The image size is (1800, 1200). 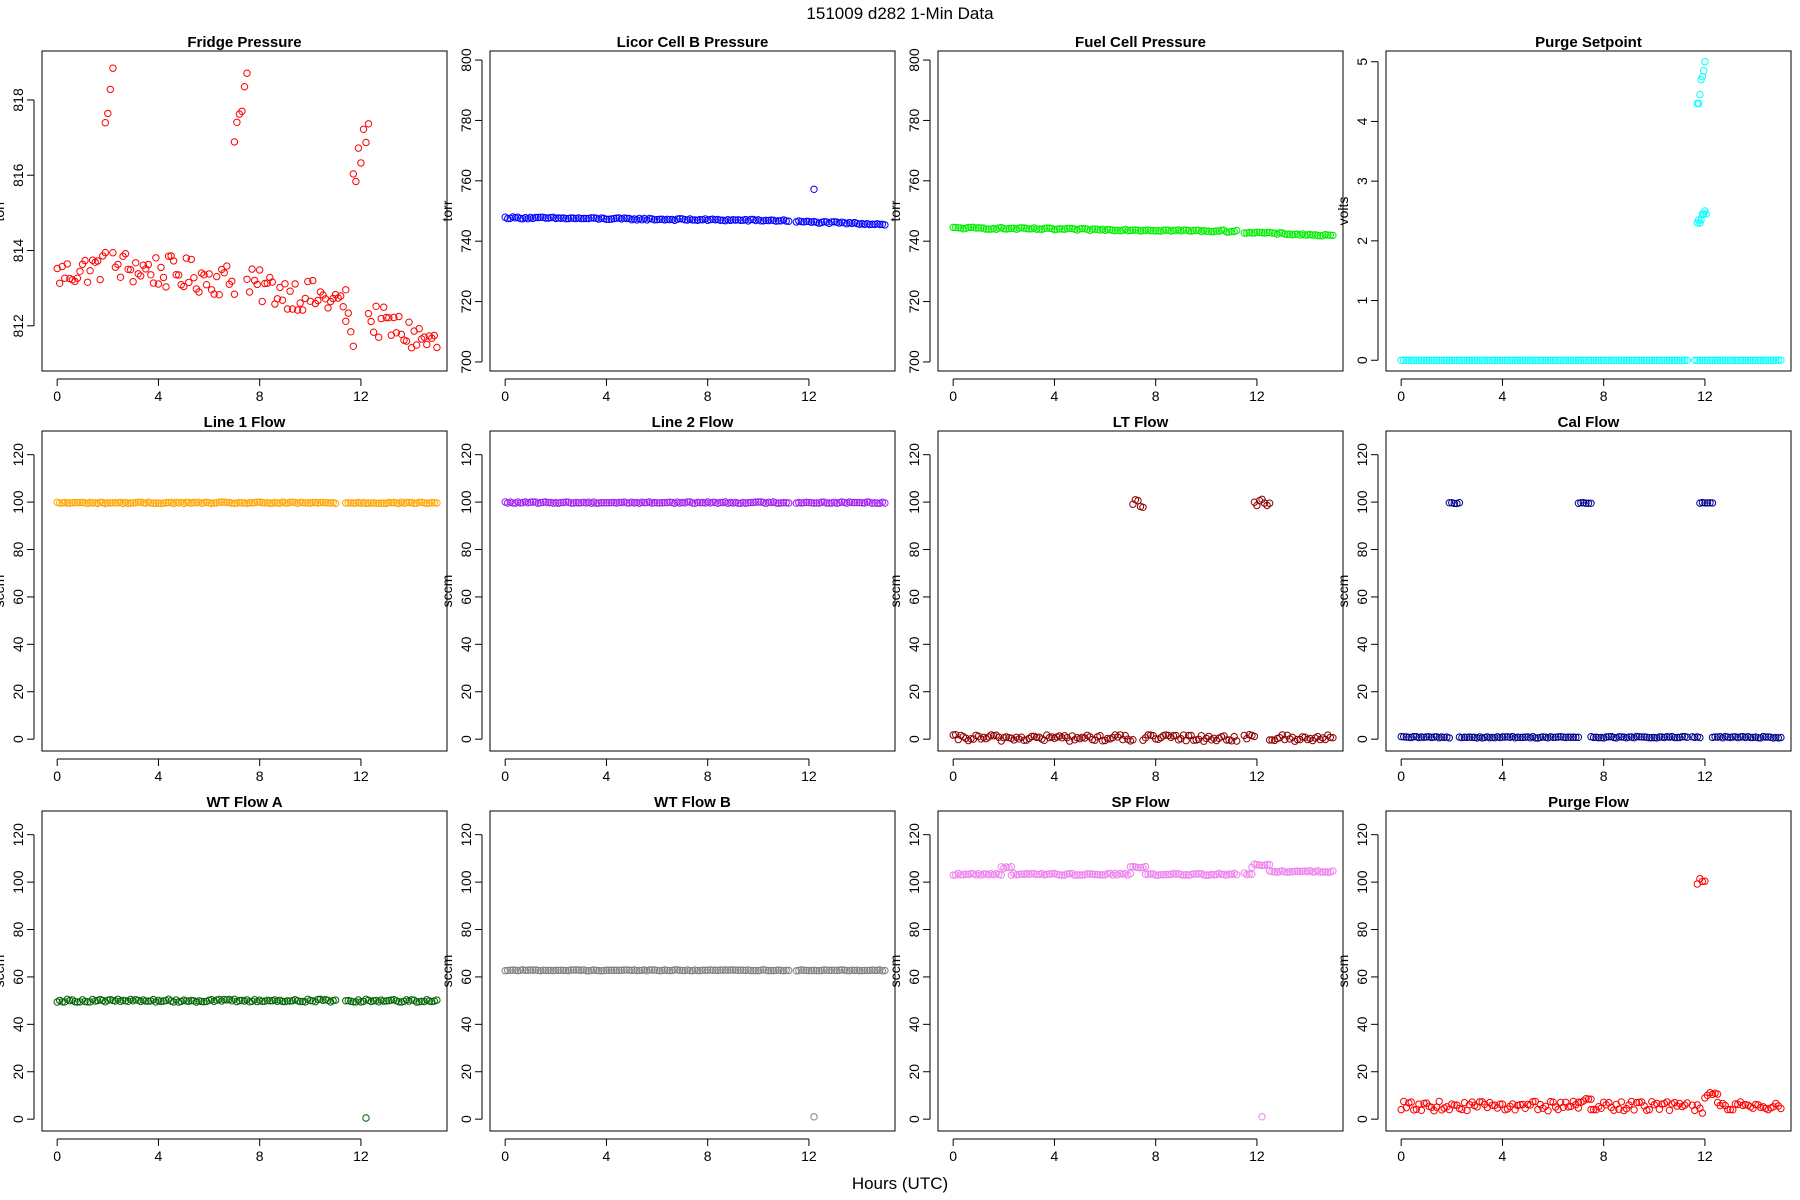 What do you see at coordinates (159, 396) in the screenshot?
I see `x-tick-label: 4` at bounding box center [159, 396].